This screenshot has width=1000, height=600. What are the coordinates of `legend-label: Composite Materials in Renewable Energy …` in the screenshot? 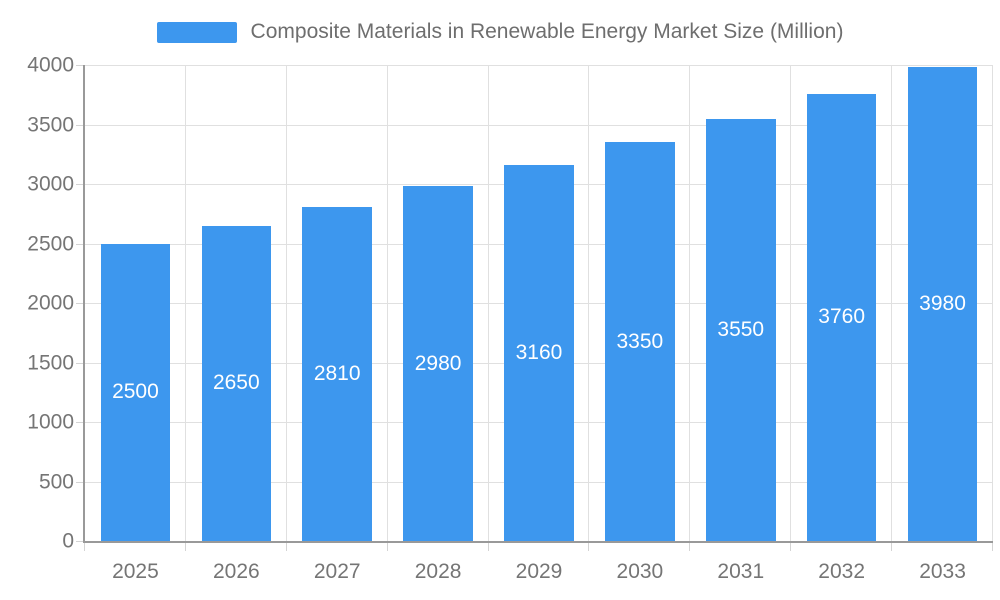 It's located at (547, 31).